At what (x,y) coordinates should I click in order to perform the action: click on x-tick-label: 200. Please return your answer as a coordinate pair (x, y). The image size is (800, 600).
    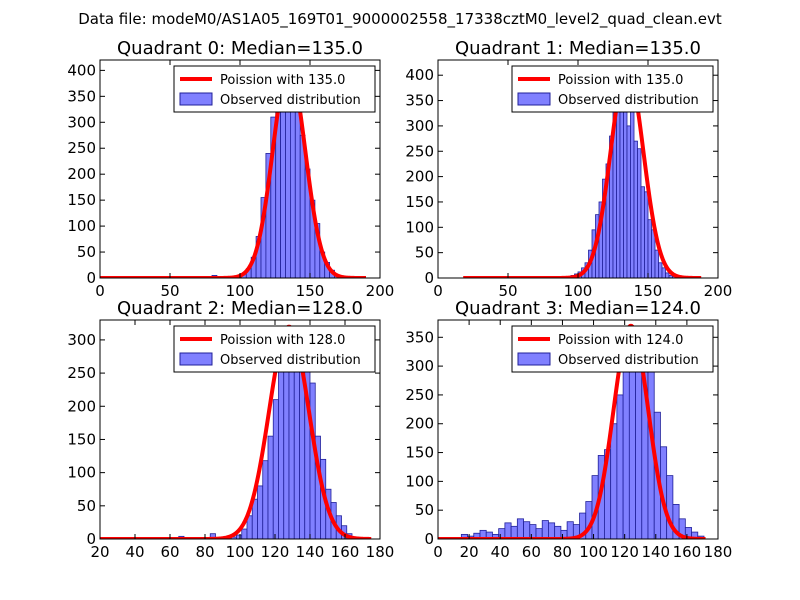
    Looking at the image, I should click on (380, 291).